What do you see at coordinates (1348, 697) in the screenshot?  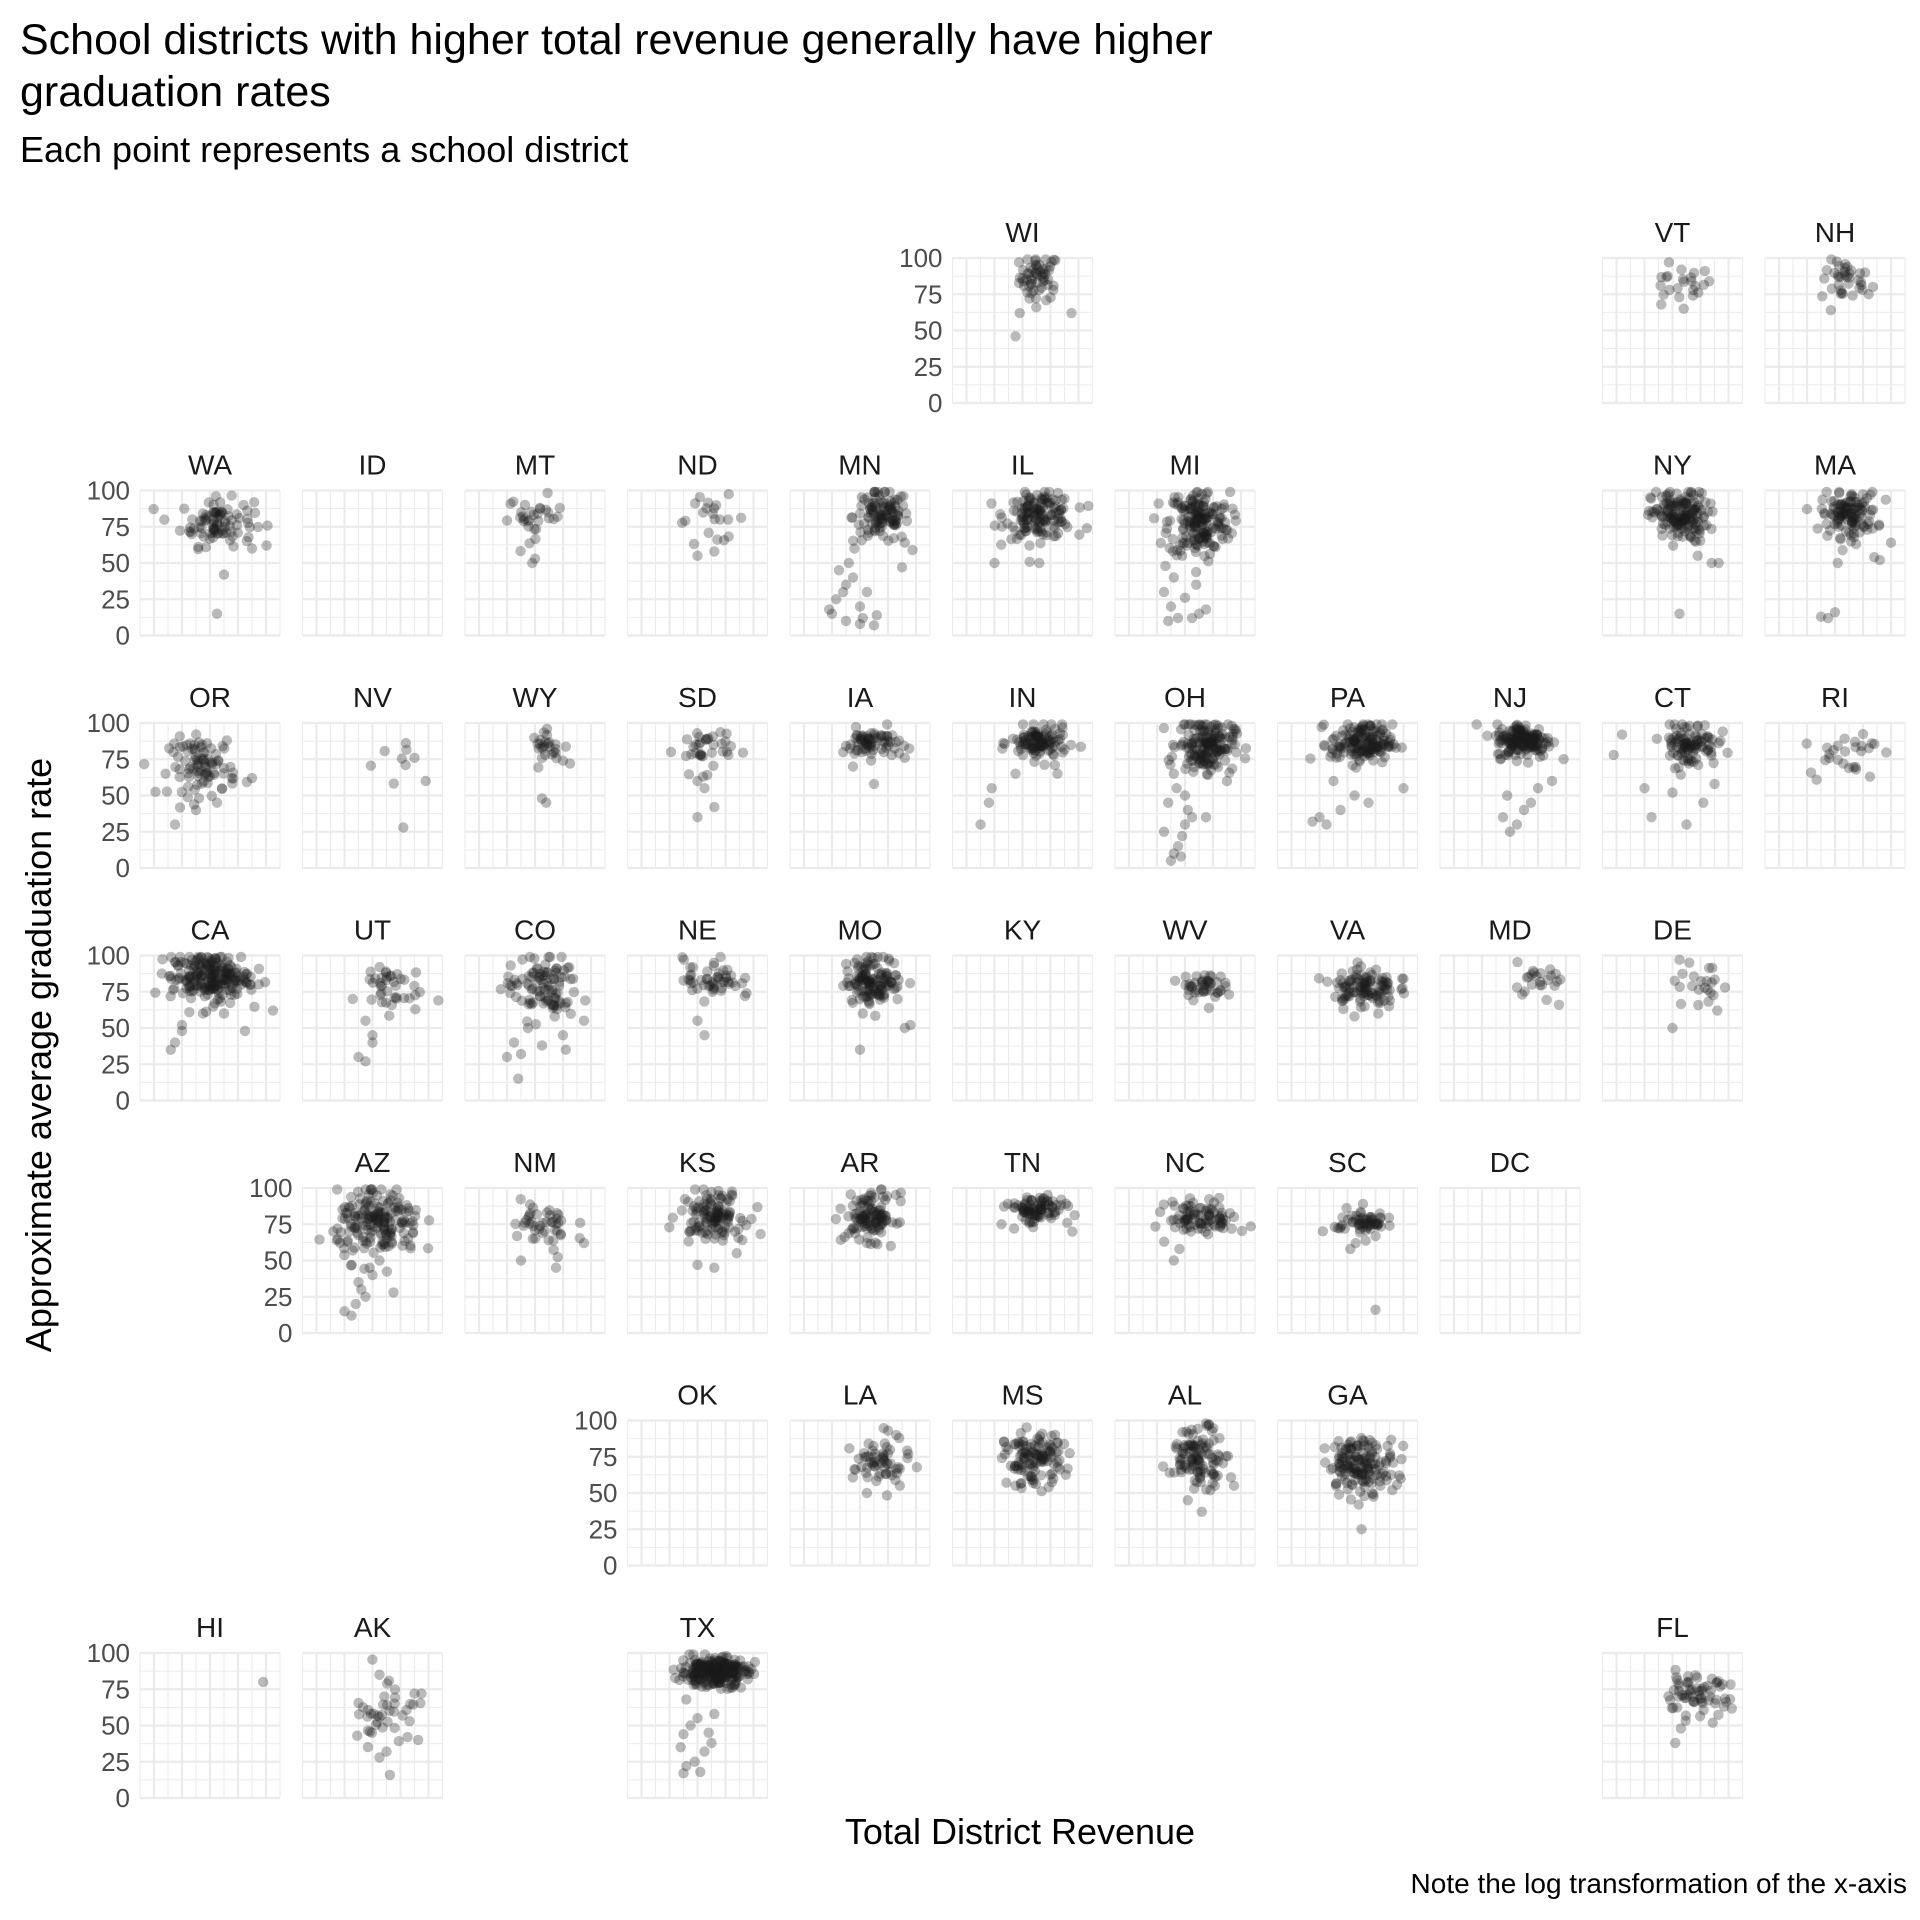 I see `facet-label: PA` at bounding box center [1348, 697].